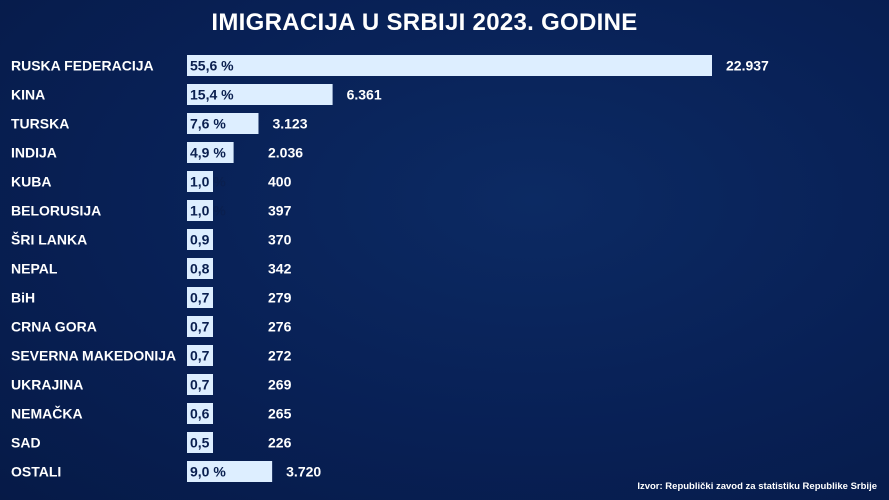  What do you see at coordinates (36, 472) in the screenshot?
I see `category-label: OSTALI` at bounding box center [36, 472].